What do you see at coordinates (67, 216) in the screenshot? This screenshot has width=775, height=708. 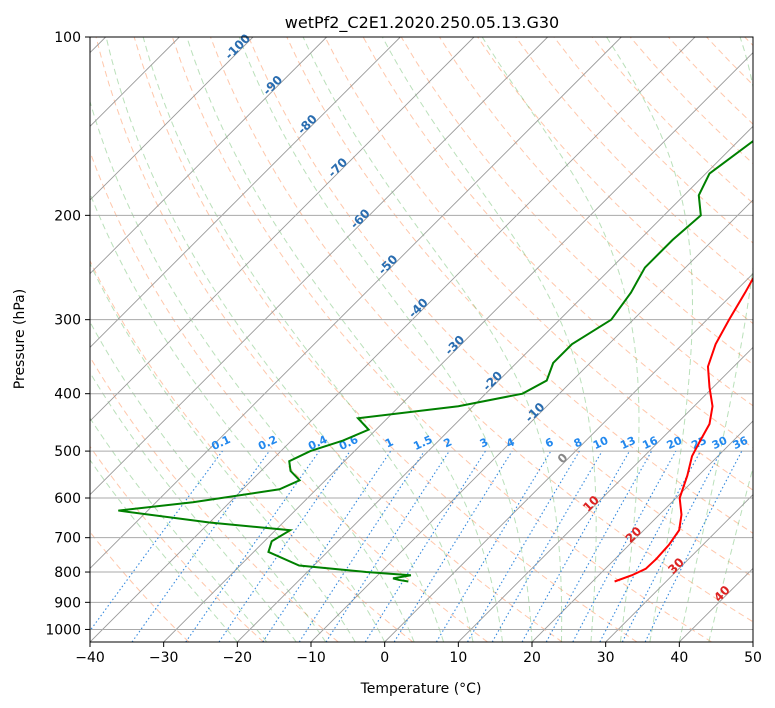 I see `y-tick-label: 200` at bounding box center [67, 216].